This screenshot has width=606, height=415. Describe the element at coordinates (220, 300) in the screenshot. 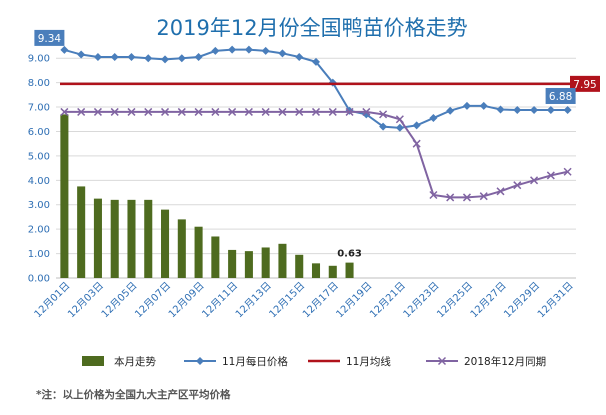

I see `x-tick-label: 12月11日` at that location.